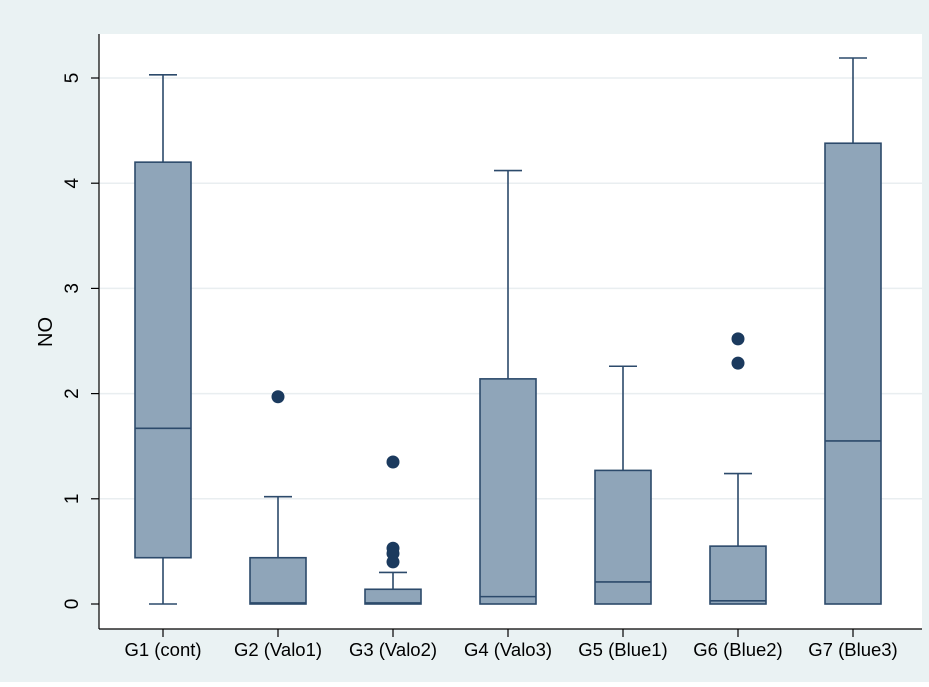 The image size is (929, 687). Describe the element at coordinates (162, 649) in the screenshot. I see `x-tick-label: G1 (cont)` at that location.